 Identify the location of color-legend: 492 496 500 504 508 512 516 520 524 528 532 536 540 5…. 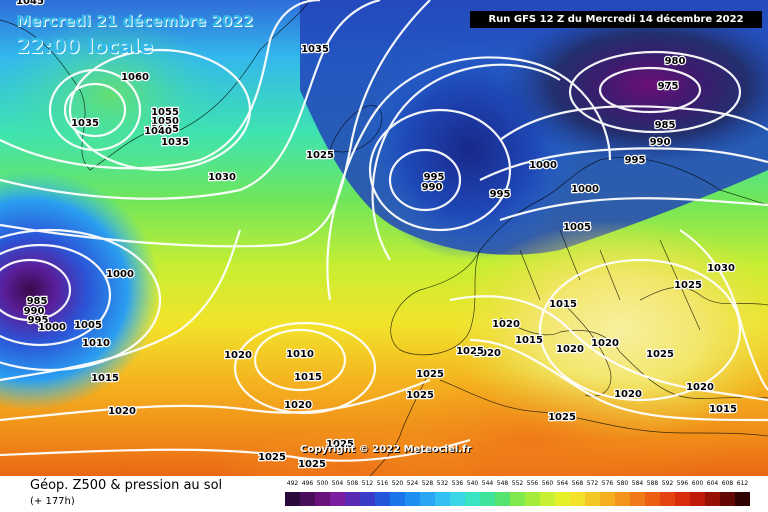
(517, 493).